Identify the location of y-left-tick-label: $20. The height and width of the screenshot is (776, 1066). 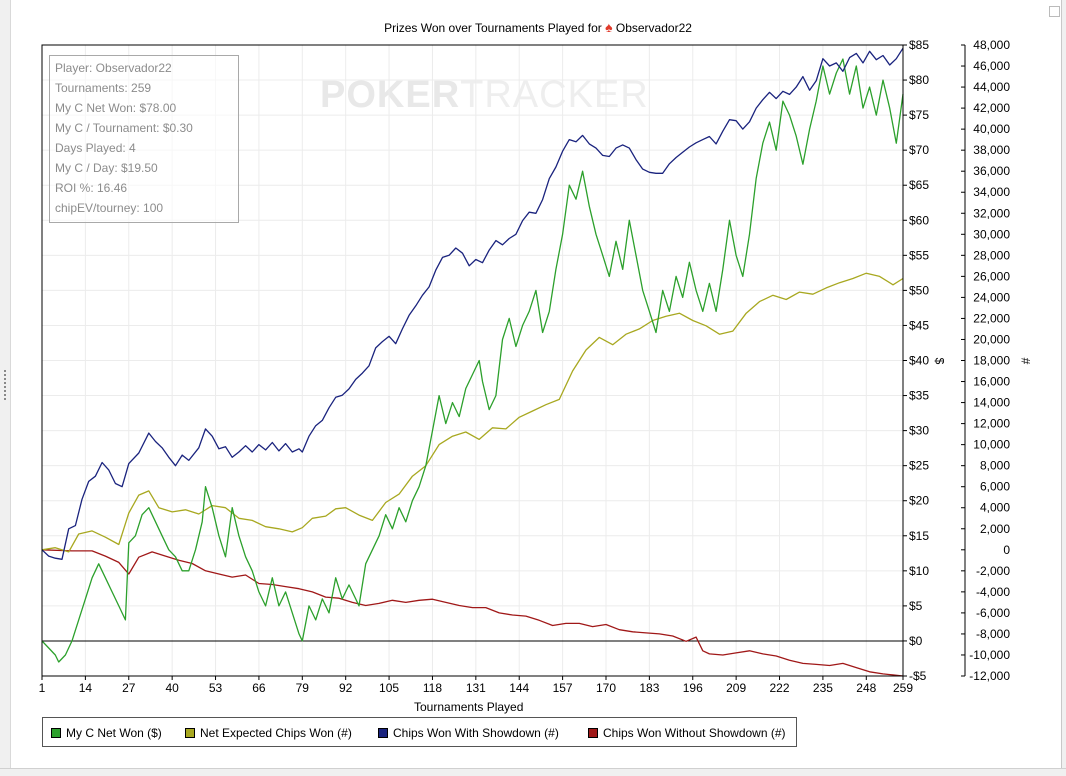
(919, 501).